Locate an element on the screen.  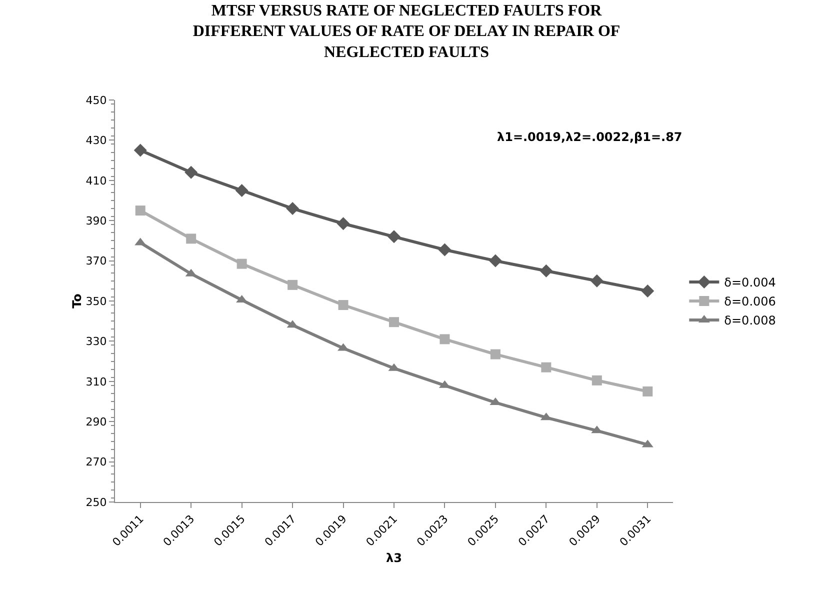
y-tick-label: 290 is located at coordinates (96, 421).